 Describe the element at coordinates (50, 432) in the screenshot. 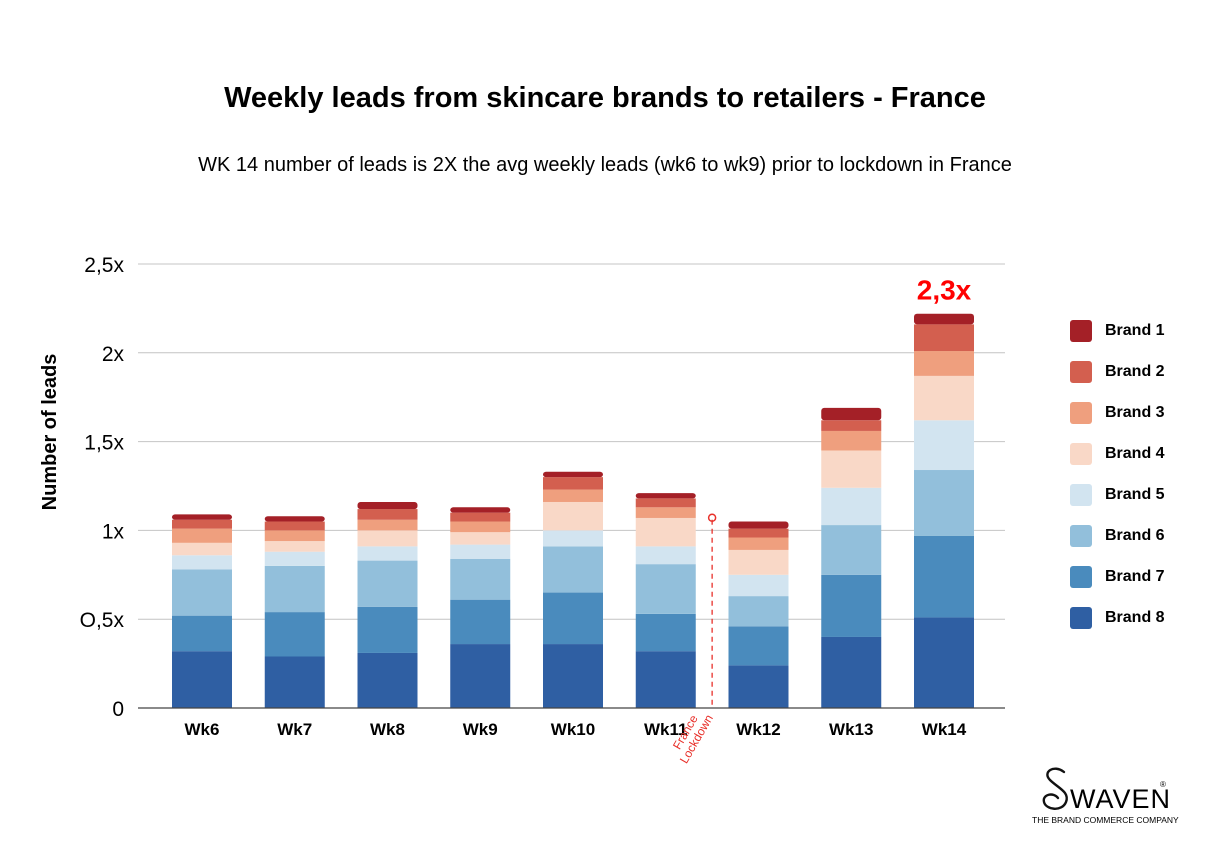

I see `y-axis-label: Number of leads` at that location.